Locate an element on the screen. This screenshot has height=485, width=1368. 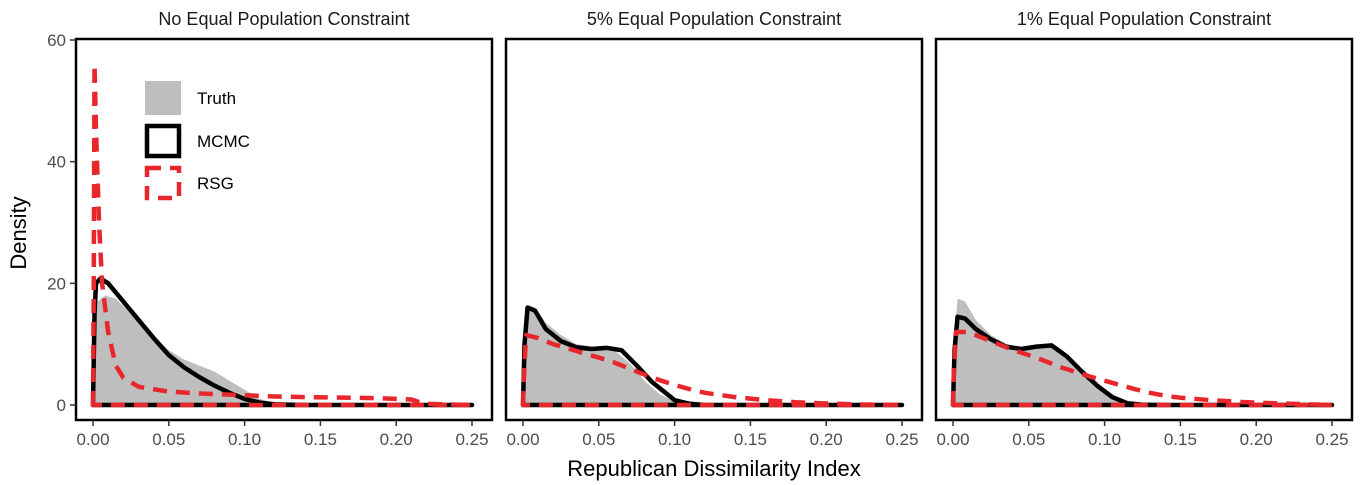
legend-key-rsg is located at coordinates (163, 183).